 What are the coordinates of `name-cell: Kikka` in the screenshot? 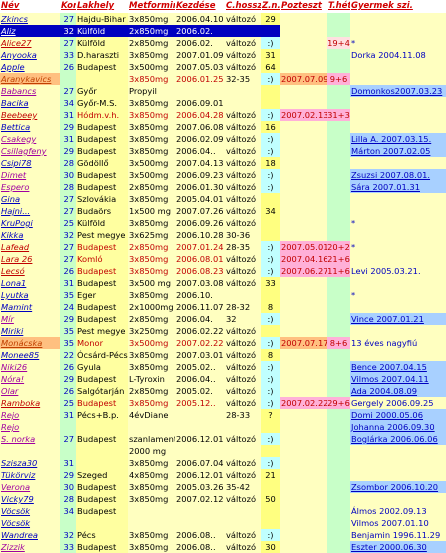 It's located at (30, 235).